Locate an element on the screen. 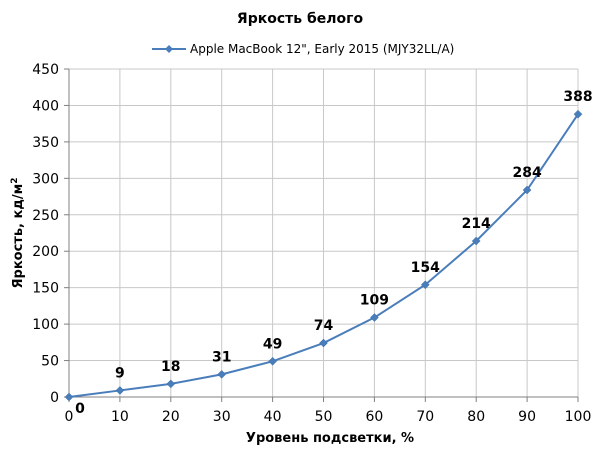 The image size is (600, 450). data-label: 214 is located at coordinates (476, 224).